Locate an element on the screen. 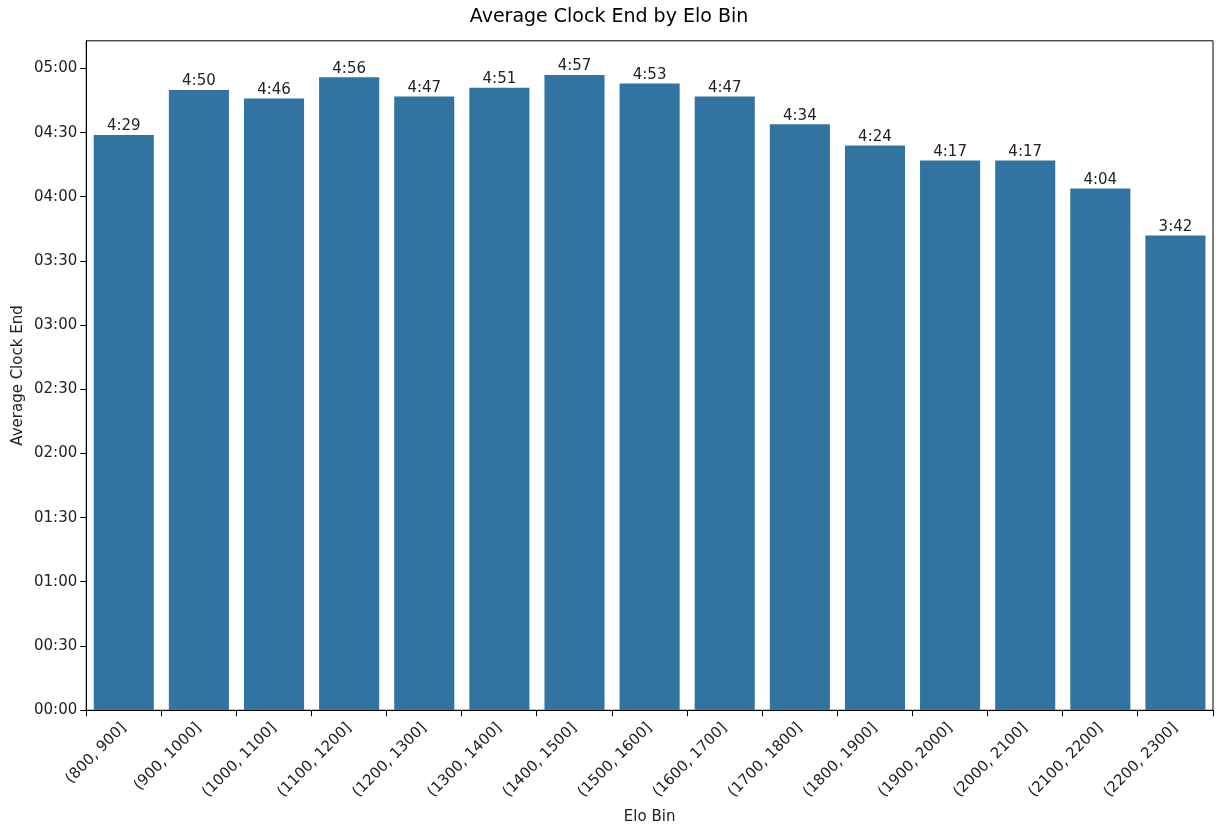  y-tick-label: 03:30 is located at coordinates (55, 259).